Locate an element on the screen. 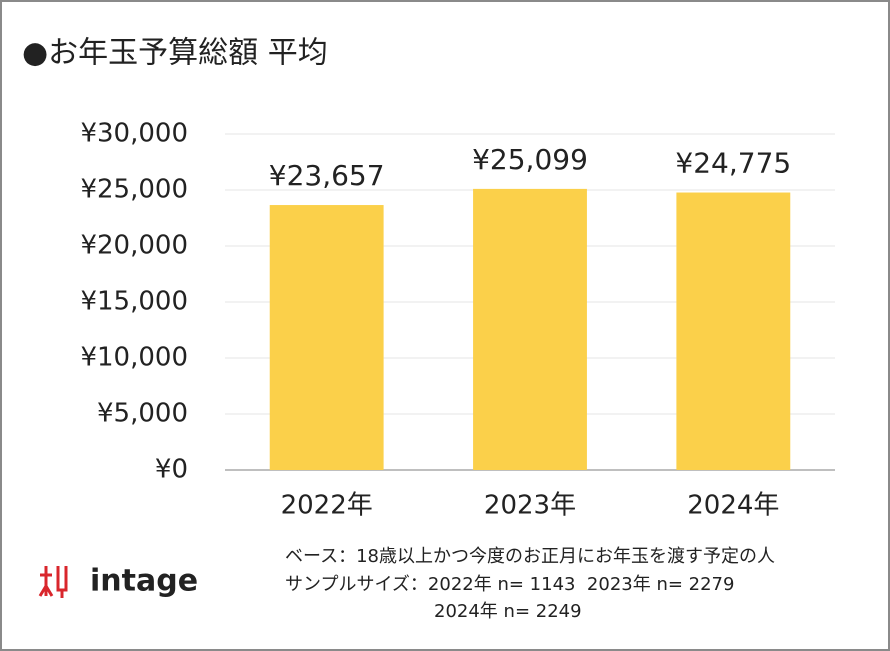  x-tick-label: 2023年 is located at coordinates (530, 506).